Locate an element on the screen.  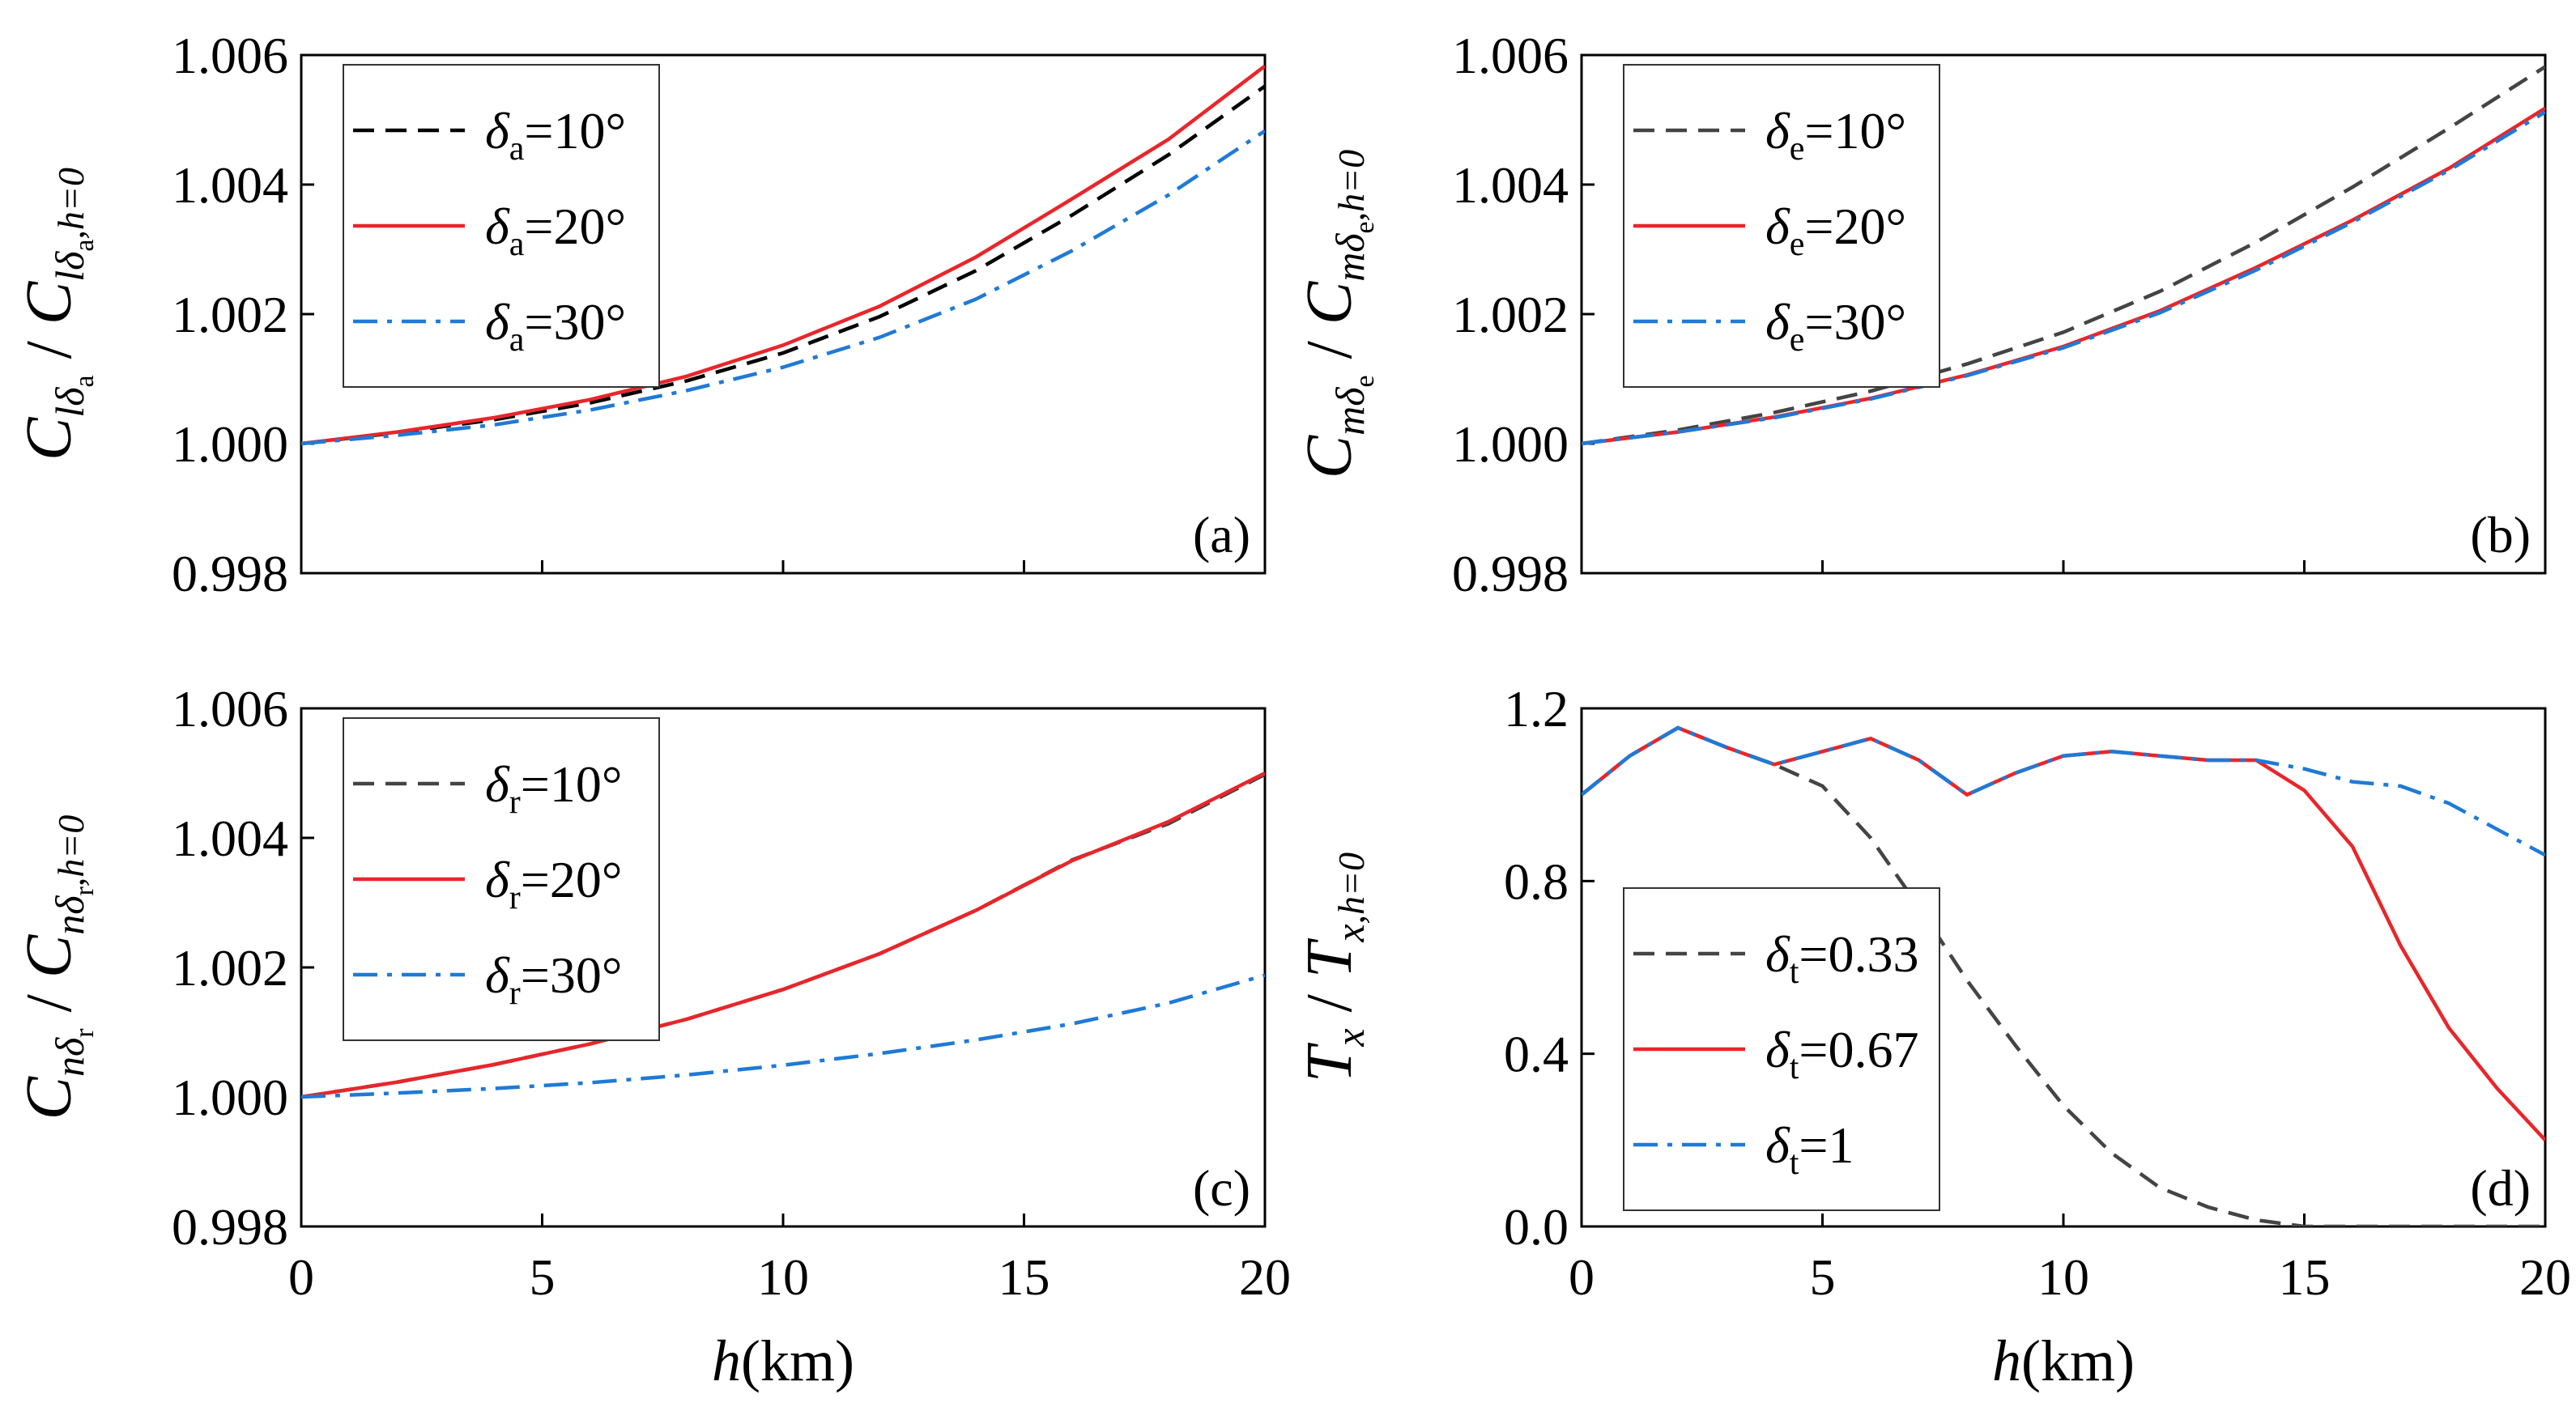
legend: δe=10° δe=20° δe=30° is located at coordinates (1781, 226).